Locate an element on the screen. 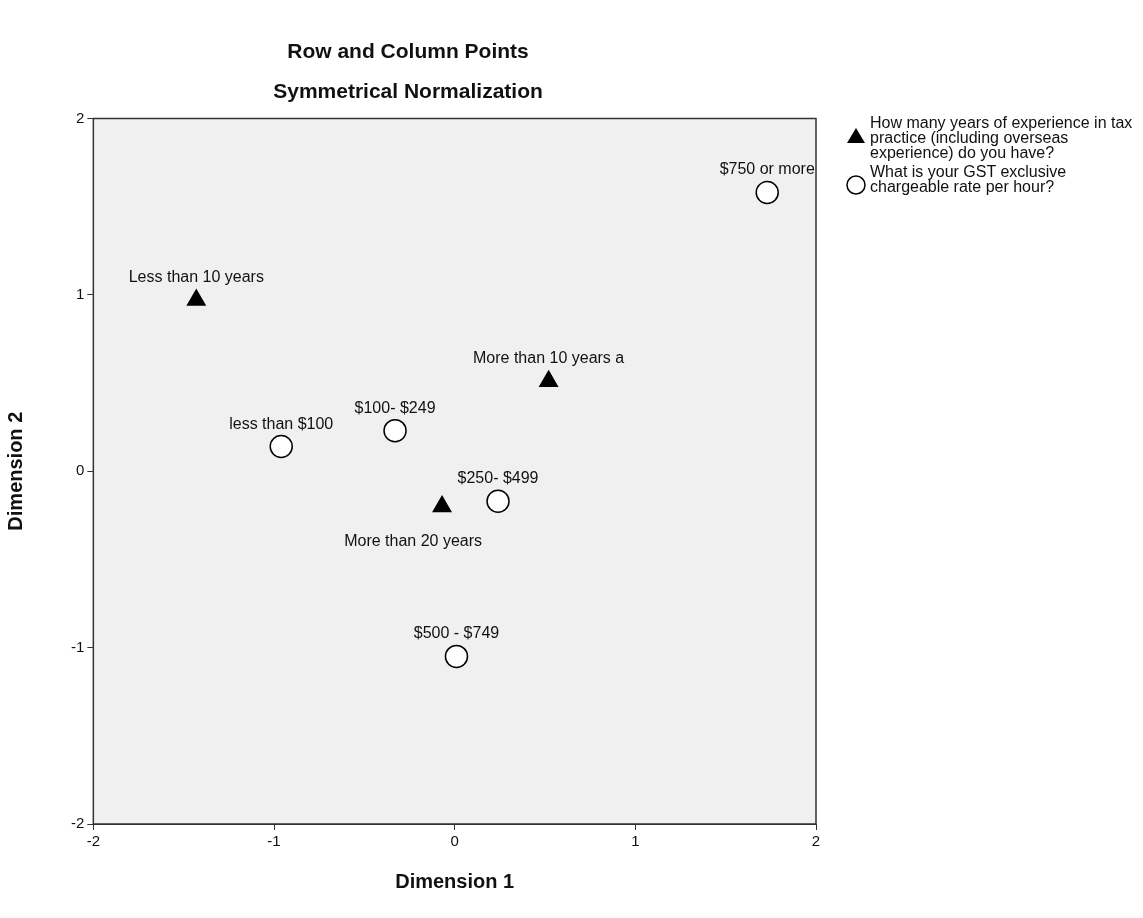 The height and width of the screenshot is (918, 1143). annotation: More than 10 years a is located at coordinates (549, 358).